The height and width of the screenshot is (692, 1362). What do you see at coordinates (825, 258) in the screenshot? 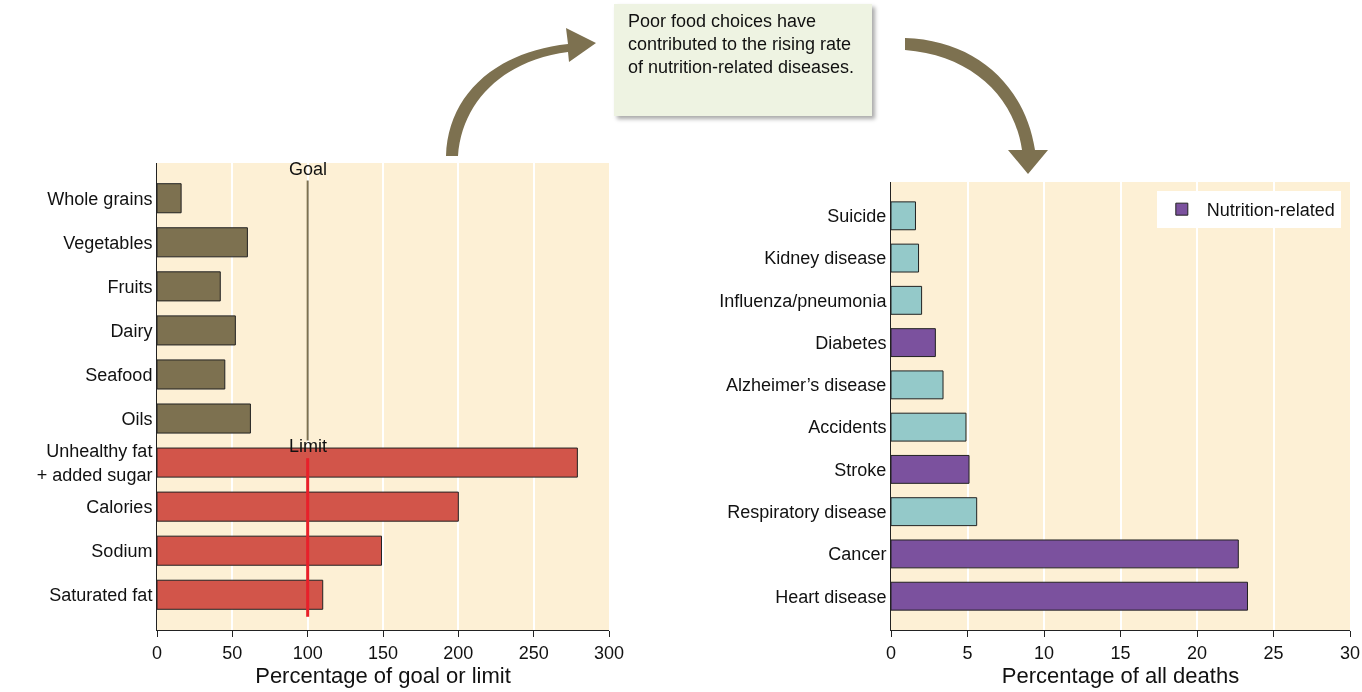
I see `y-tick-label: Kidney disease` at bounding box center [825, 258].